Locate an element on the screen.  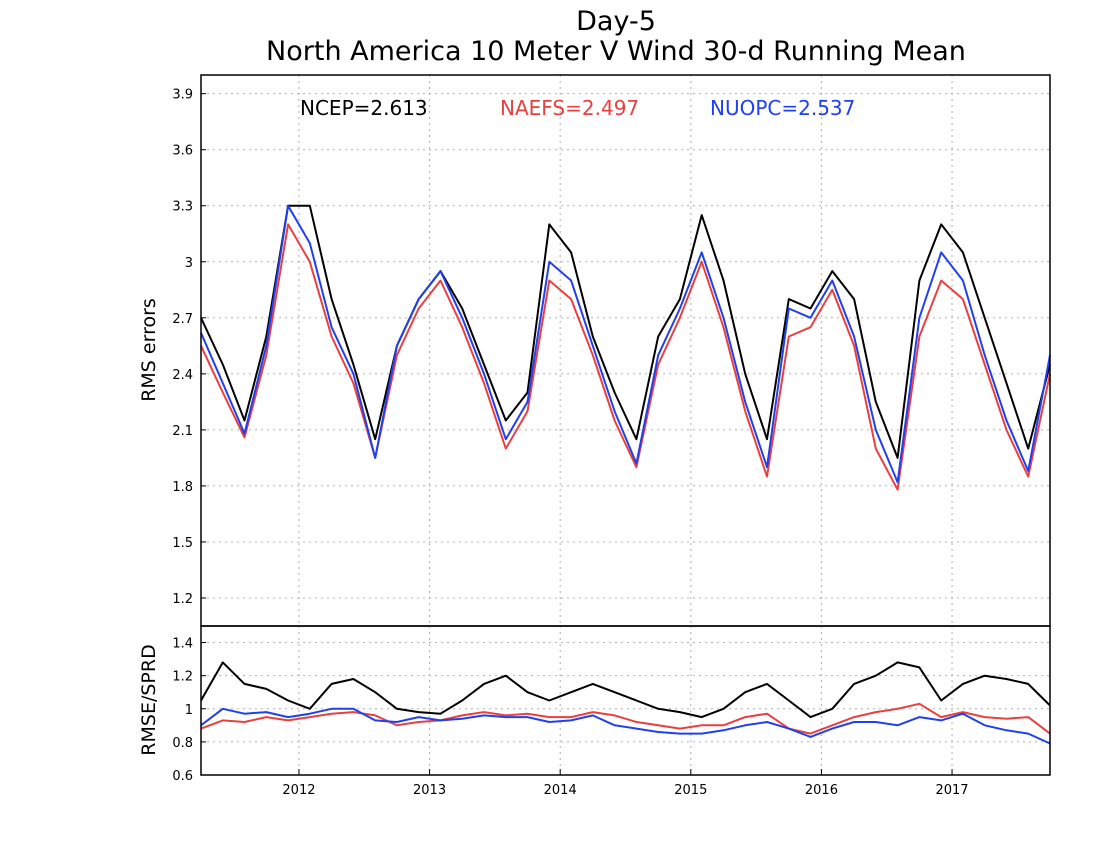
ratio-y-tick-label: 1.2 is located at coordinates (182, 677).